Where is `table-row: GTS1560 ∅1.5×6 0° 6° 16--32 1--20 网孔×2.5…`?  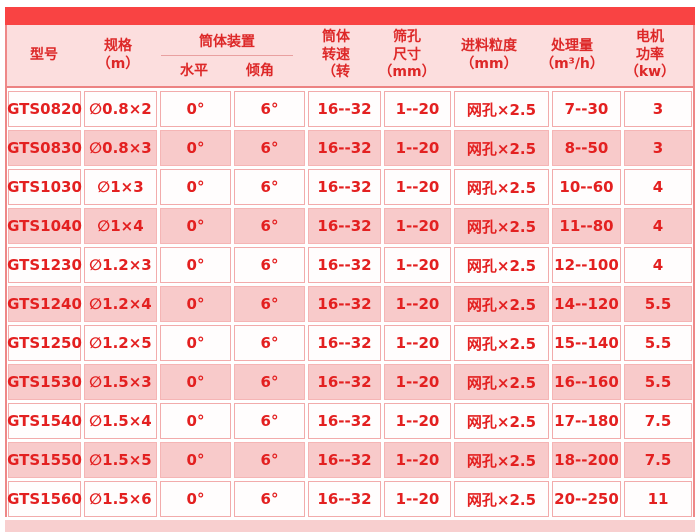 table-row: GTS1560 ∅1.5×6 0° 6° 16--32 1--20 网孔×2.5… is located at coordinates (349, 499).